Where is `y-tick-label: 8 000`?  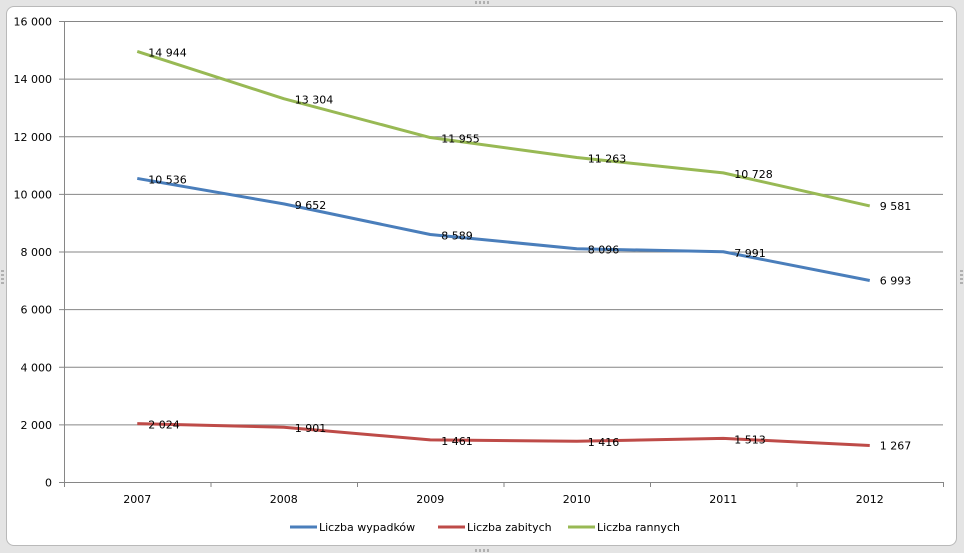
y-tick-label: 8 000 is located at coordinates (37, 252).